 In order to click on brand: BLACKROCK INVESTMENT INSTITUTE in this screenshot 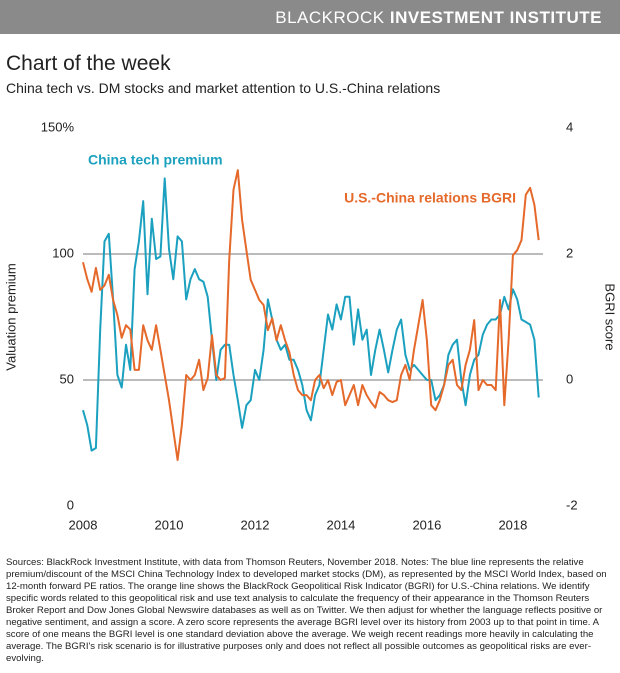, I will do `click(438, 18)`.